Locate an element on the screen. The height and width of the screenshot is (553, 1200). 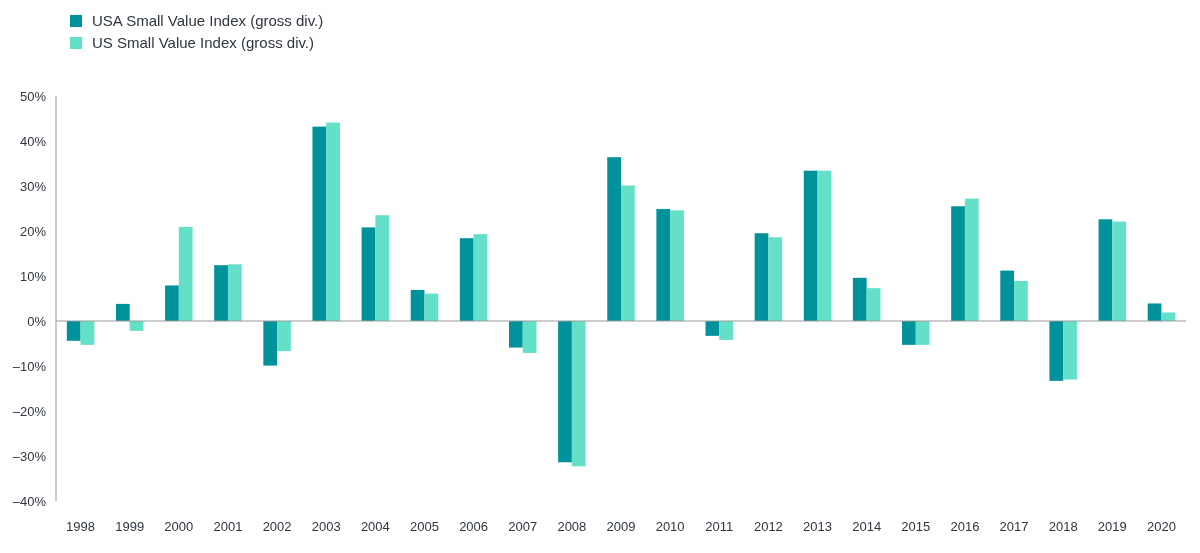
x-tick-label: 2005 is located at coordinates (424, 526).